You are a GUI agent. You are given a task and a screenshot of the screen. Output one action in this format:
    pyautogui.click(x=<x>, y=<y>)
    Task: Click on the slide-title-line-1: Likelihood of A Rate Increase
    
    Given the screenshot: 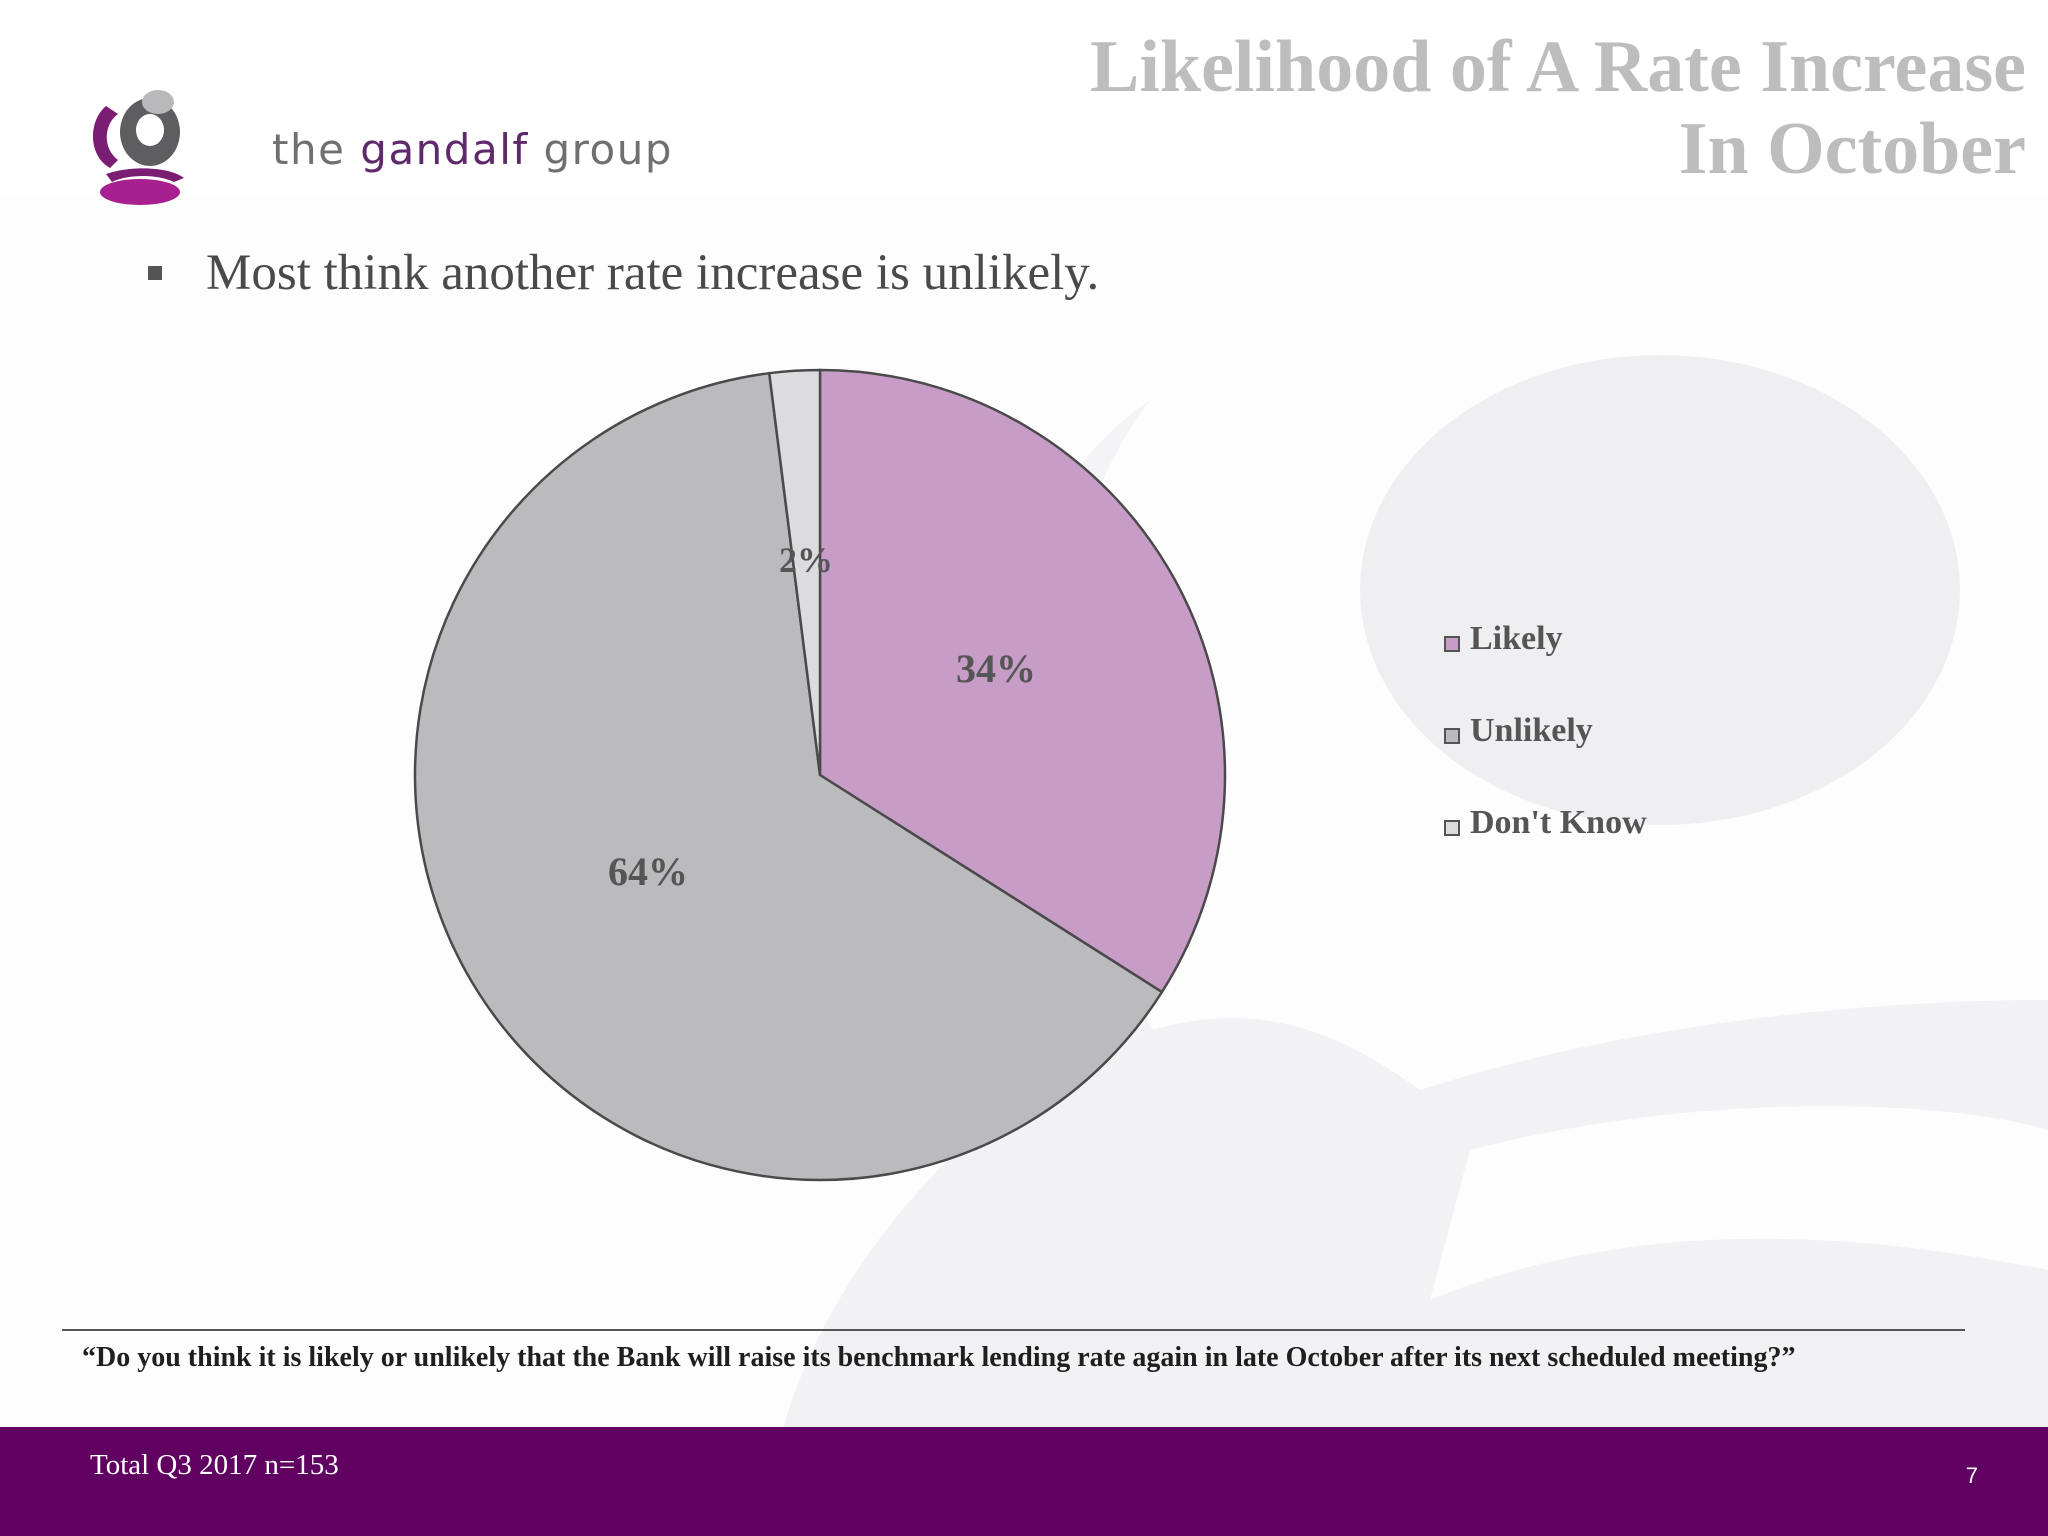 What is the action you would take?
    pyautogui.click(x=1558, y=67)
    